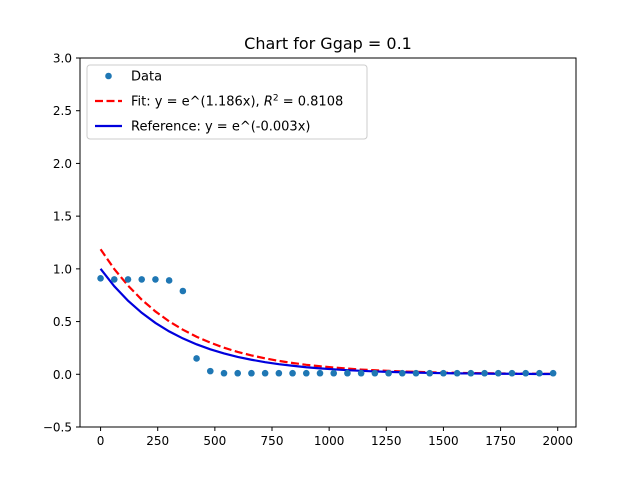  I want to click on y-tick-label: 1.5, so click(62, 217).